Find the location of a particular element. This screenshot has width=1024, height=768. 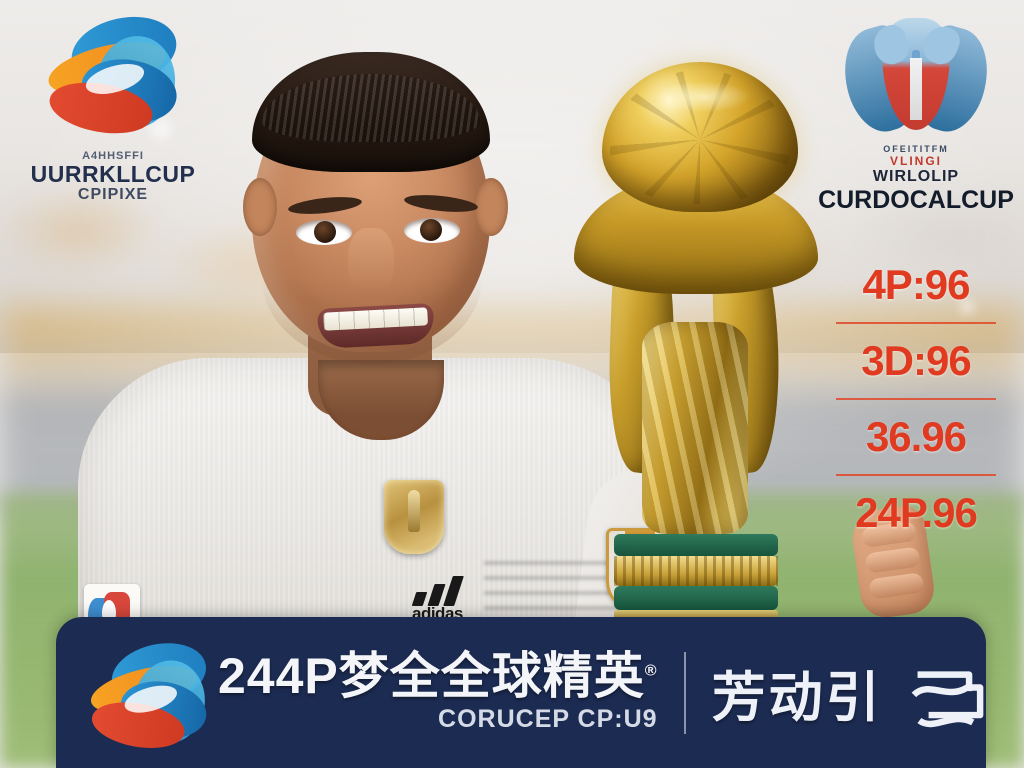

score-value: 36.96 is located at coordinates (916, 436).